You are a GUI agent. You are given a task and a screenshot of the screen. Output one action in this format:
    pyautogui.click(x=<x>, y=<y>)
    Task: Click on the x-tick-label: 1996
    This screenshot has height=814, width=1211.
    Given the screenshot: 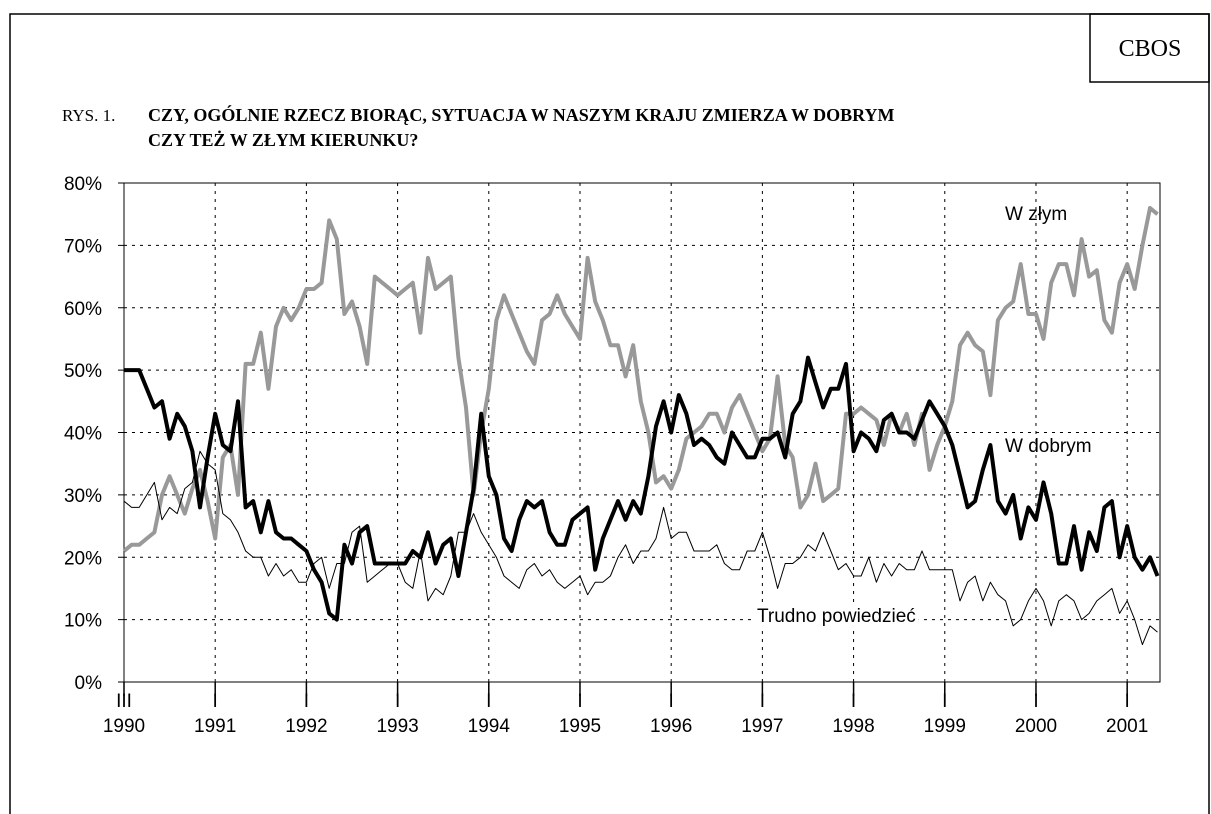 What is the action you would take?
    pyautogui.click(x=671, y=726)
    